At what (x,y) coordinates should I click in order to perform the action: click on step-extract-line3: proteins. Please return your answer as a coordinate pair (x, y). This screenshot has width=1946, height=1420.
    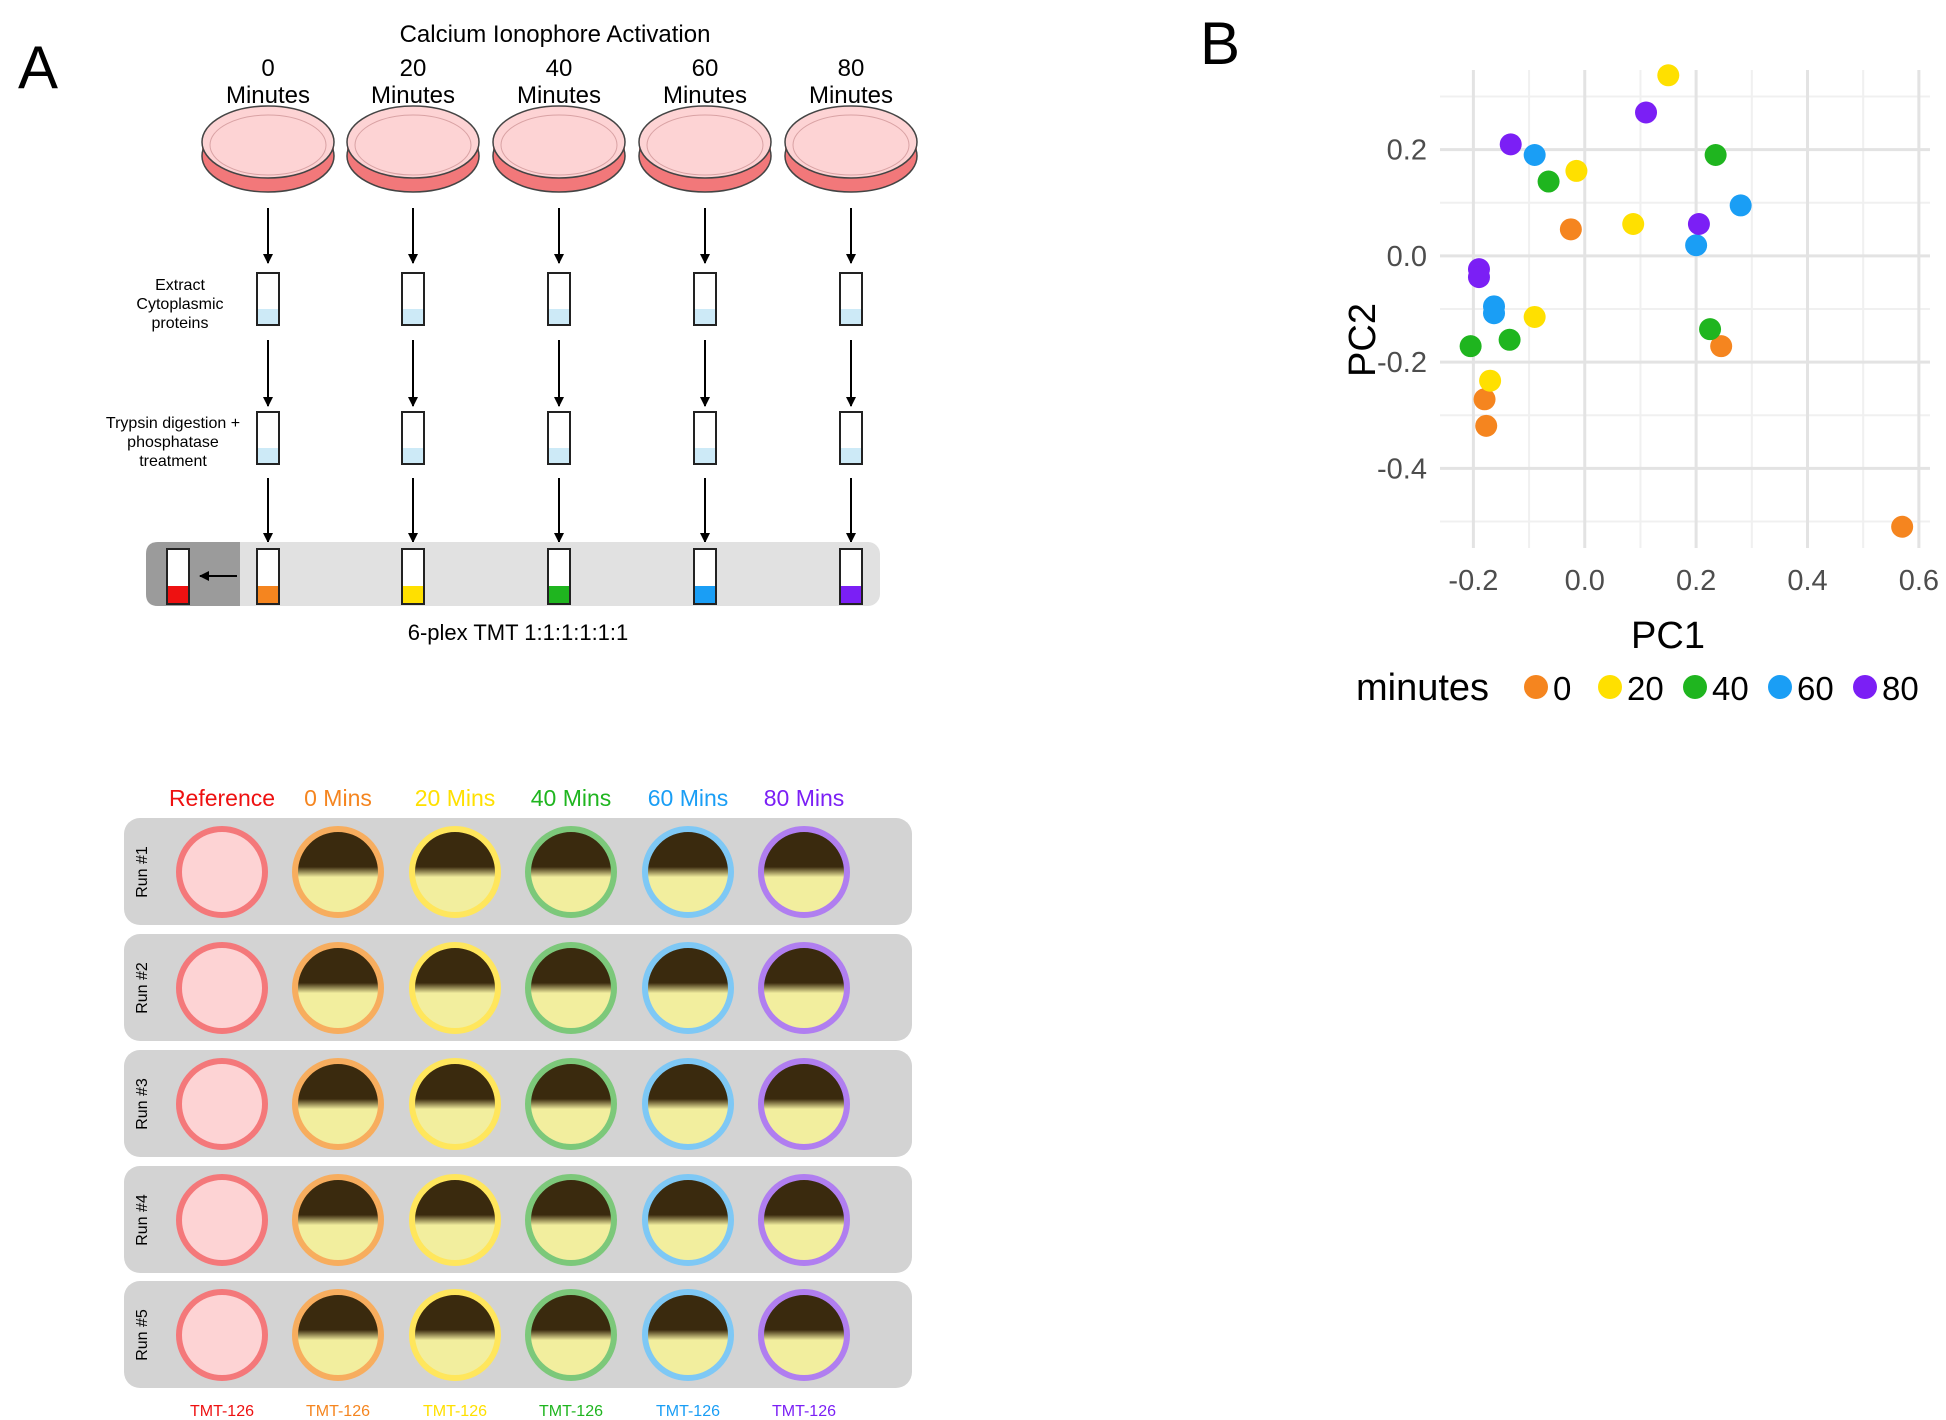
    Looking at the image, I should click on (180, 323).